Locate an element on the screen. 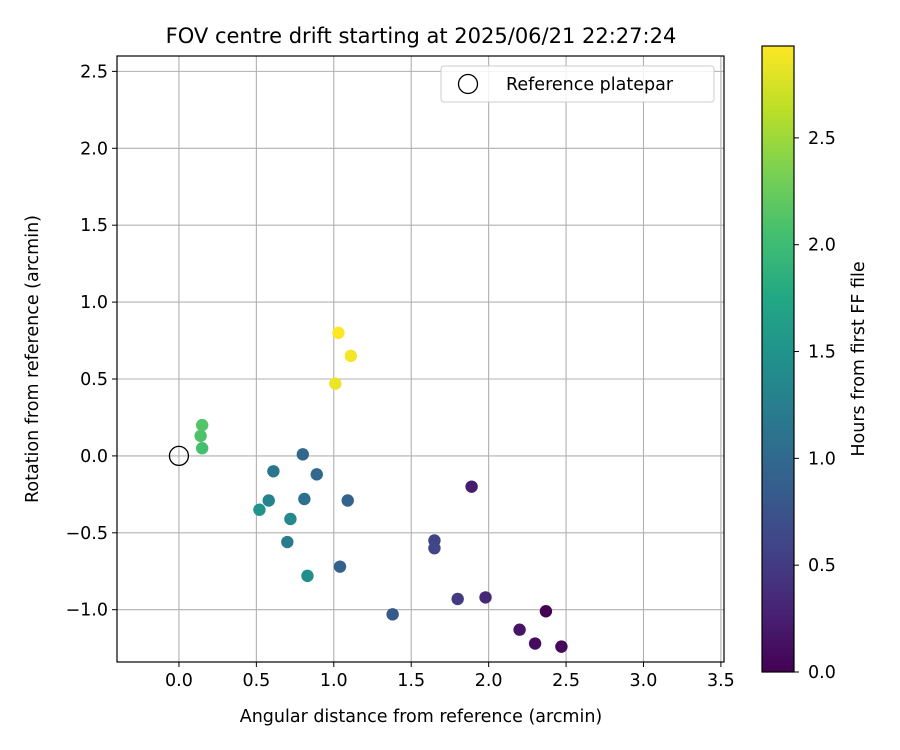  colorbar-gradient is located at coordinates (778, 359).